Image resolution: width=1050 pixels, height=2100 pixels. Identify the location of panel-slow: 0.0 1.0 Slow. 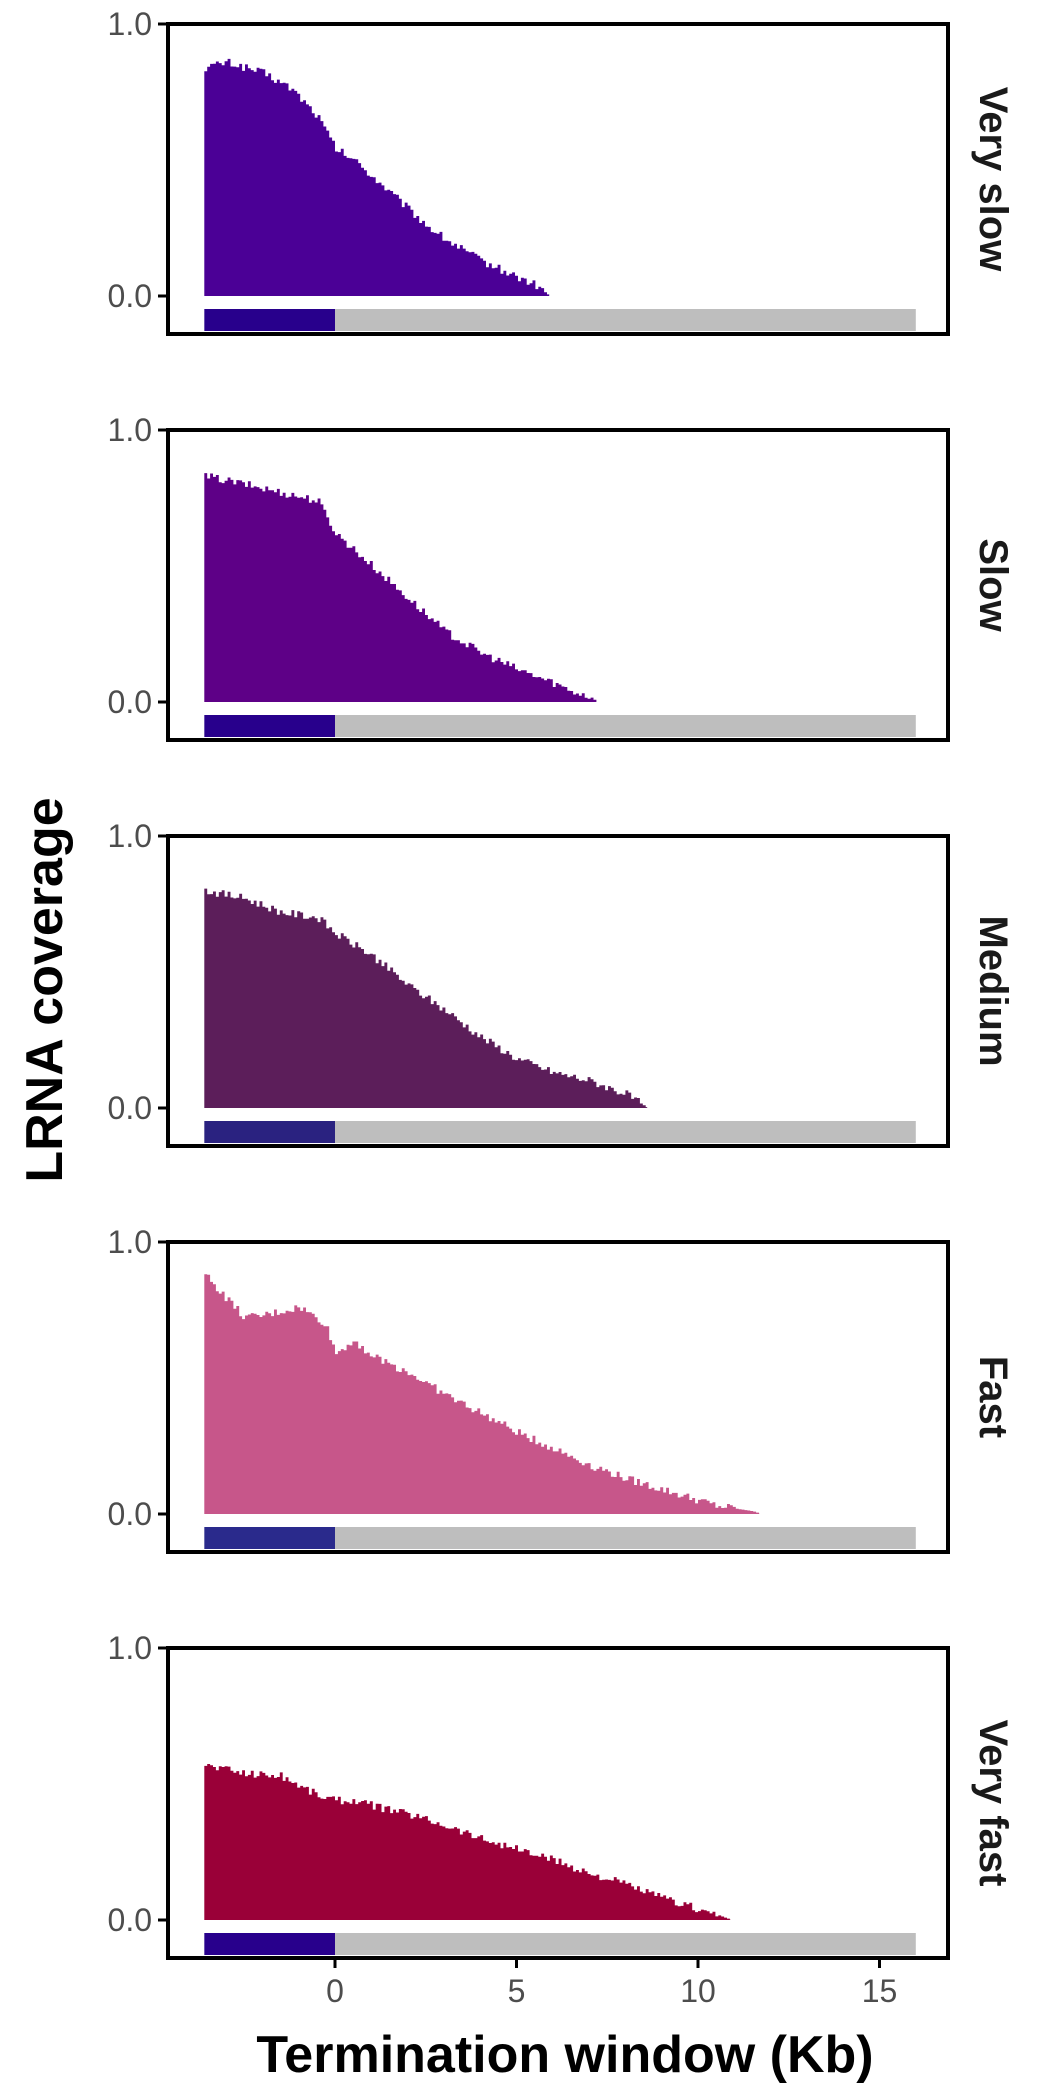
(561, 577).